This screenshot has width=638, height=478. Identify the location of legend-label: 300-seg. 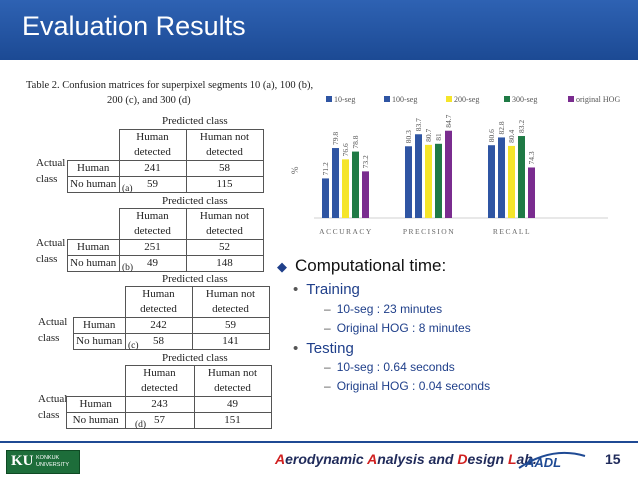
(524, 99).